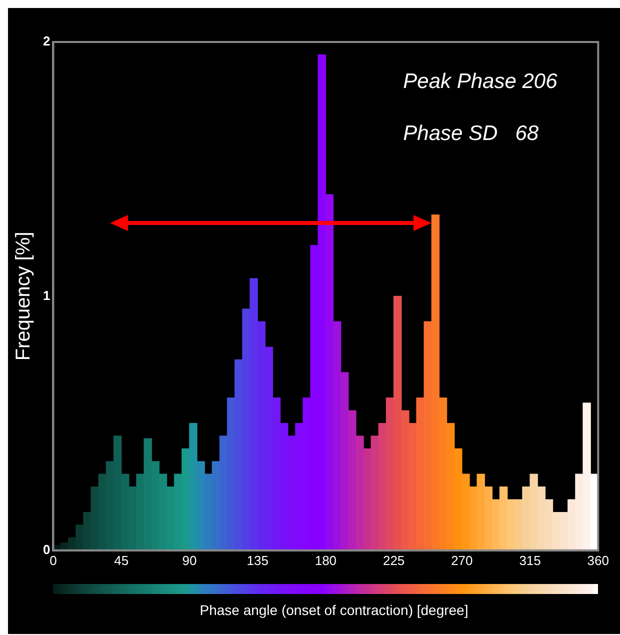  I want to click on x-tick-label: 180, so click(325, 560).